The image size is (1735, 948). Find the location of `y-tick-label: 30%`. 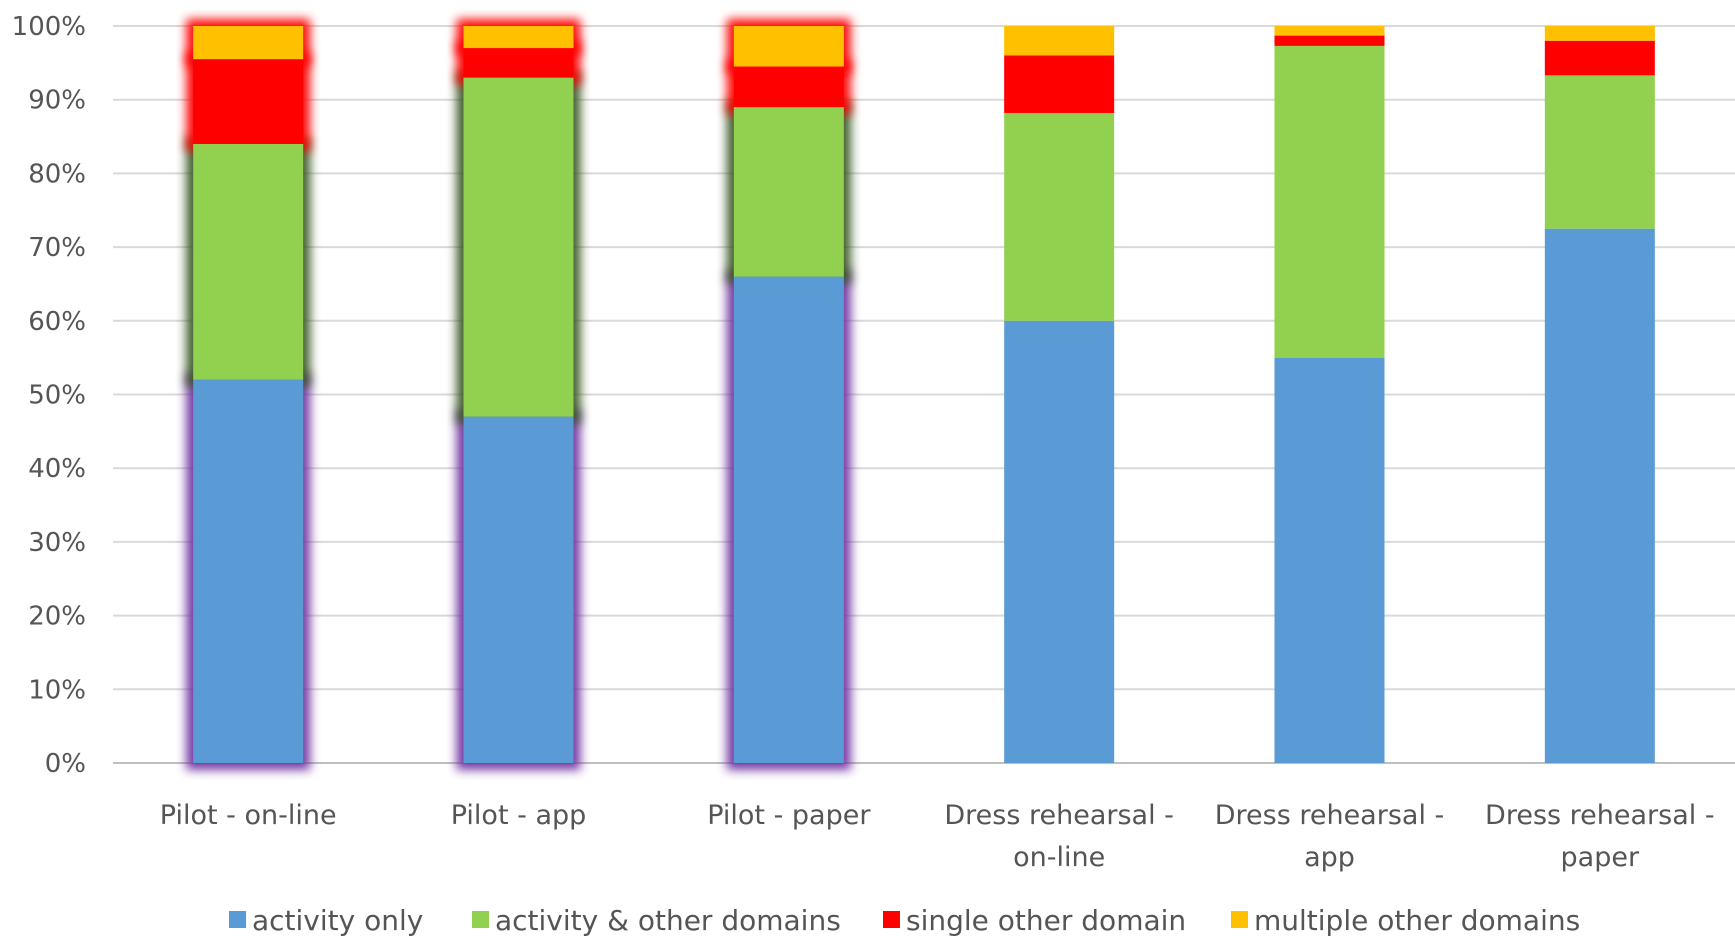

y-tick-label: 30% is located at coordinates (57, 543).